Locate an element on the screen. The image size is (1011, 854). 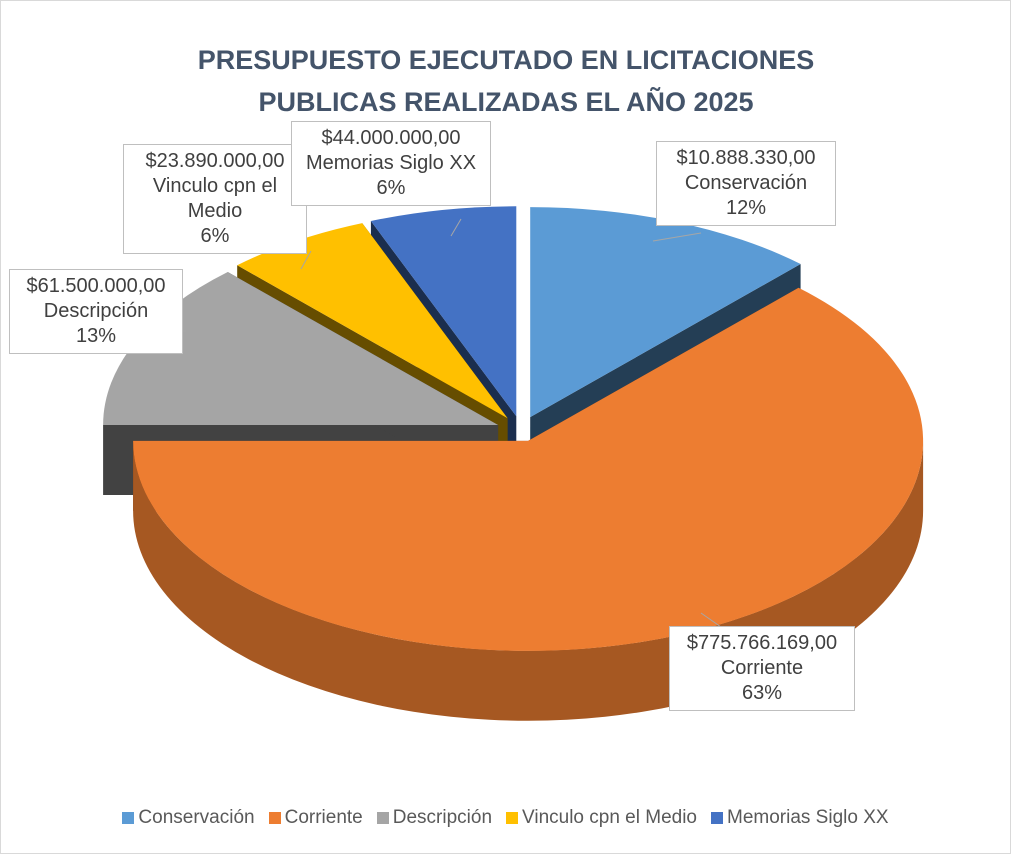
legend-label: Memorias Siglo XX is located at coordinates (808, 817).